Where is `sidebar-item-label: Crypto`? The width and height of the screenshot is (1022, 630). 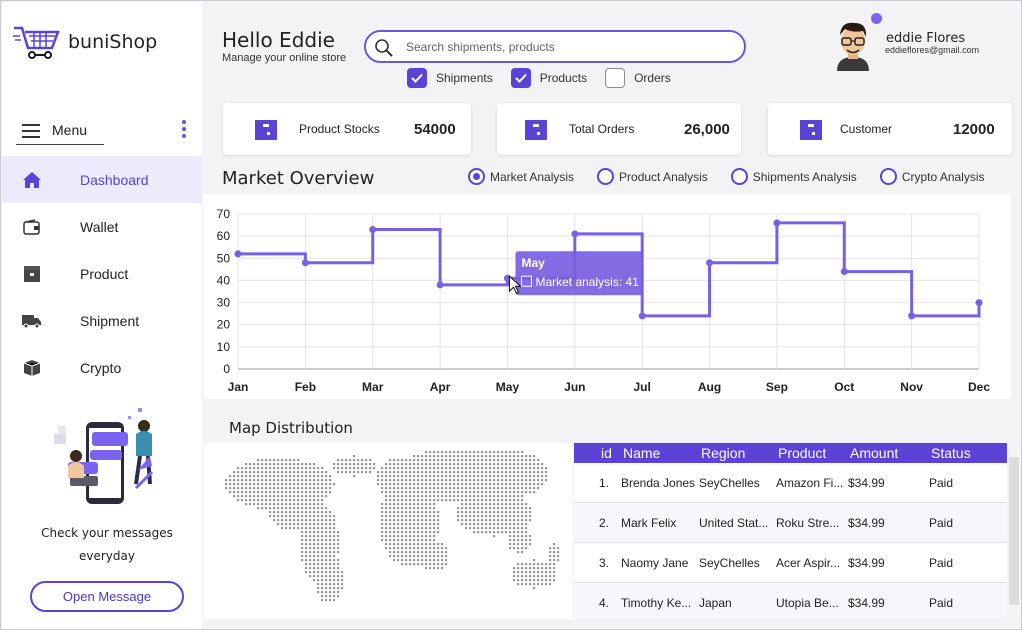 sidebar-item-label: Crypto is located at coordinates (101, 367).